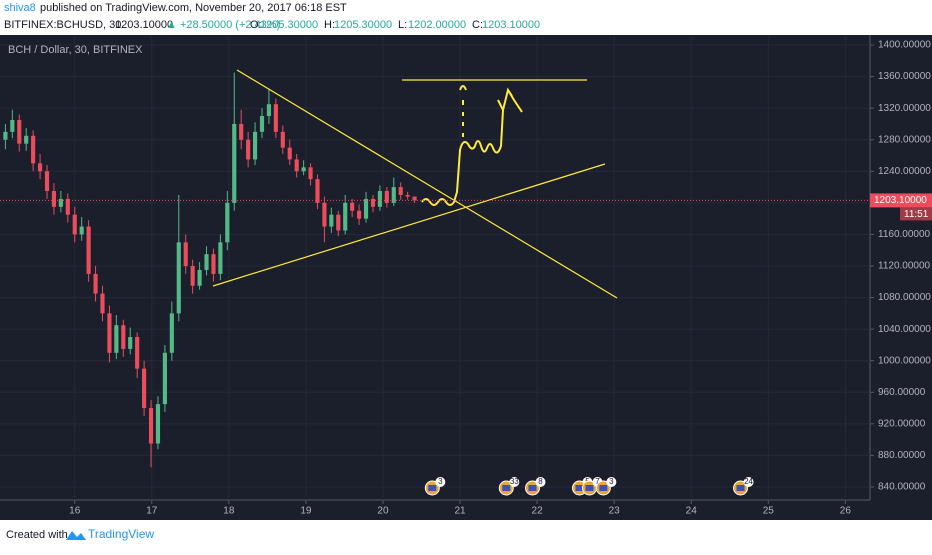 This screenshot has height=555, width=932. Describe the element at coordinates (144, 25) in the screenshot. I see `price: 1203.10000` at that location.